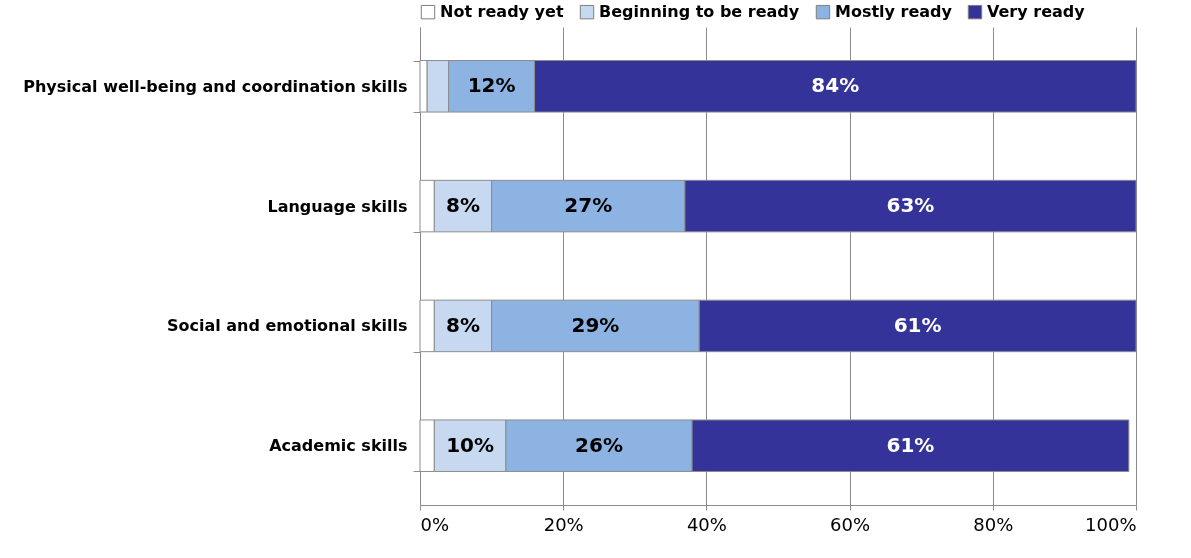 This screenshot has width=1191, height=558. What do you see at coordinates (337, 206) in the screenshot?
I see `y-tick-label: Language skills` at bounding box center [337, 206].